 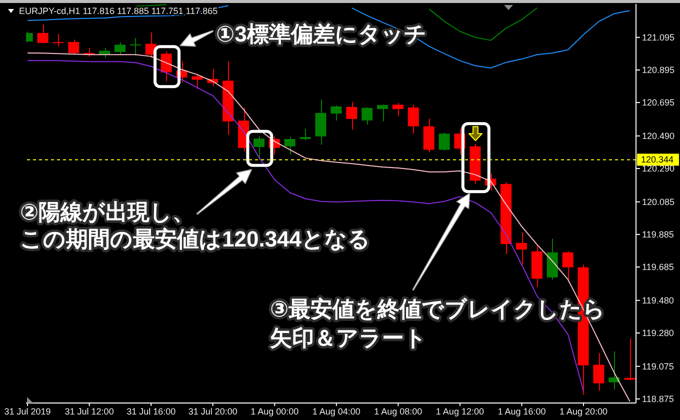 I want to click on y-tick-label: 119.280, so click(x=658, y=333).